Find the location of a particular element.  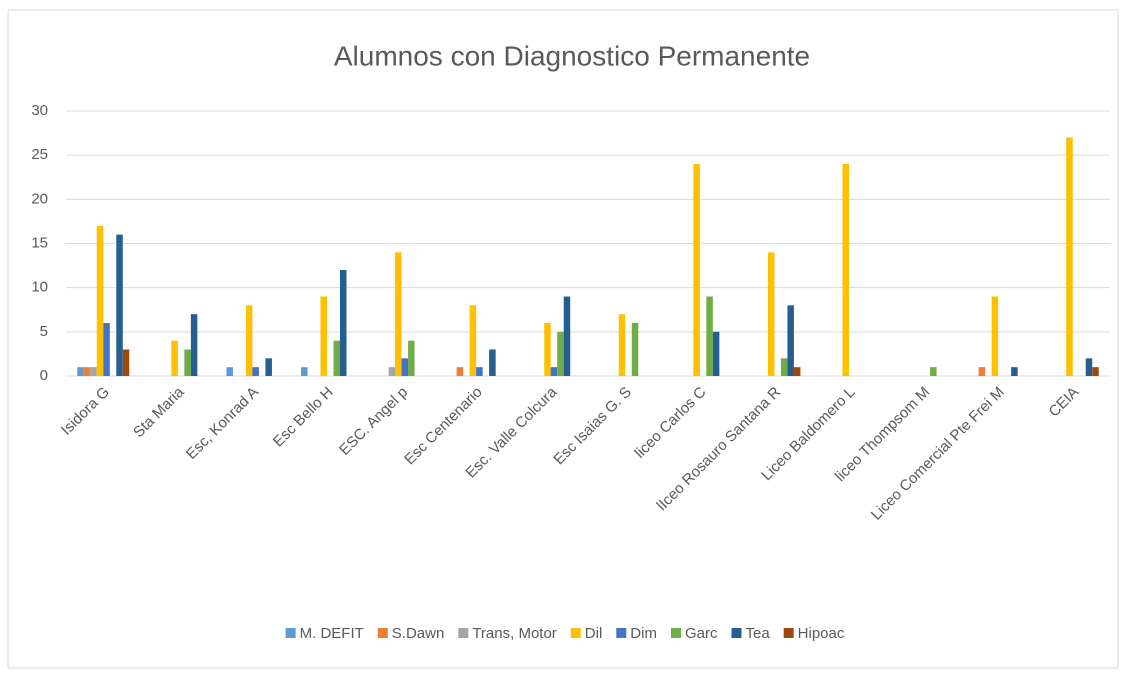

legend-label: Garc is located at coordinates (701, 633).